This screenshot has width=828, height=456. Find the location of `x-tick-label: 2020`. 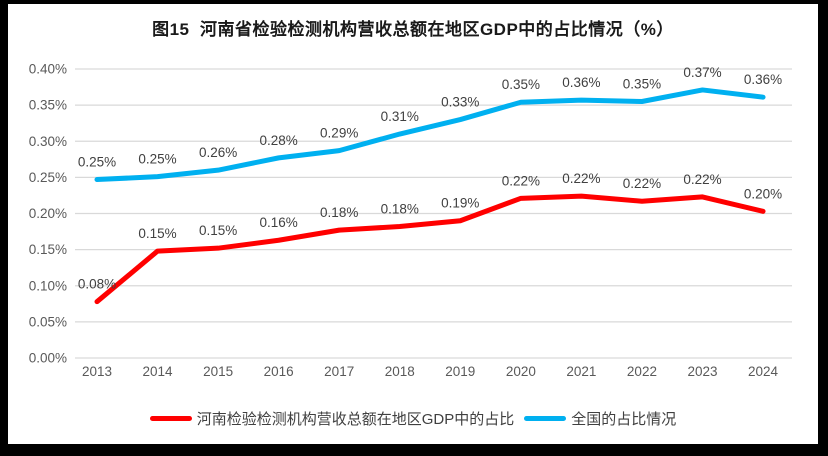

x-tick-label: 2020 is located at coordinates (521, 371).